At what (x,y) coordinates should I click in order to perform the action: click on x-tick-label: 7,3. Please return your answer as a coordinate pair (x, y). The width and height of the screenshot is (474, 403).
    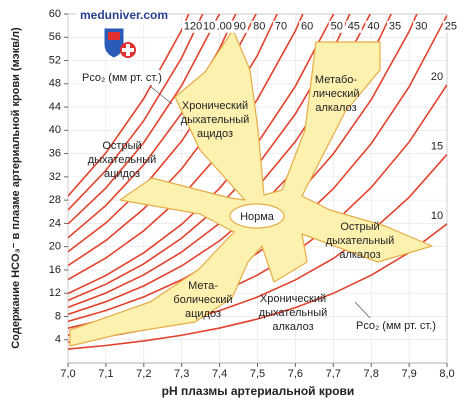
    Looking at the image, I should click on (181, 374).